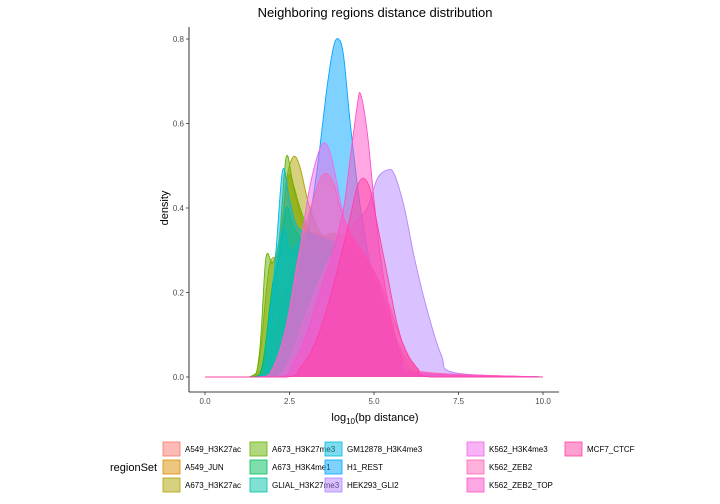 This screenshot has width=720, height=504. I want to click on legend-label-k562-zeb2-top: K562_ZEB2_TOP, so click(521, 485).